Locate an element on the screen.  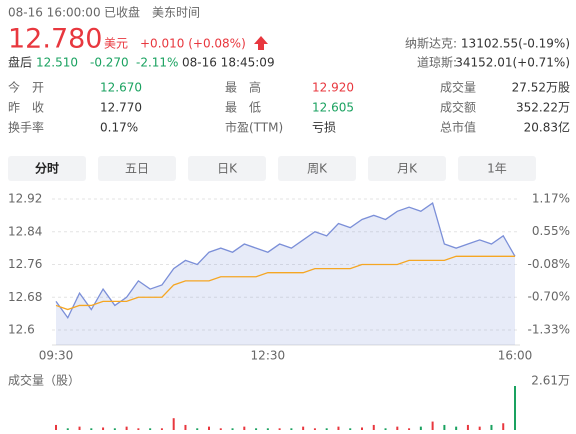
stat-label: 总市值 is located at coordinates (458, 127).